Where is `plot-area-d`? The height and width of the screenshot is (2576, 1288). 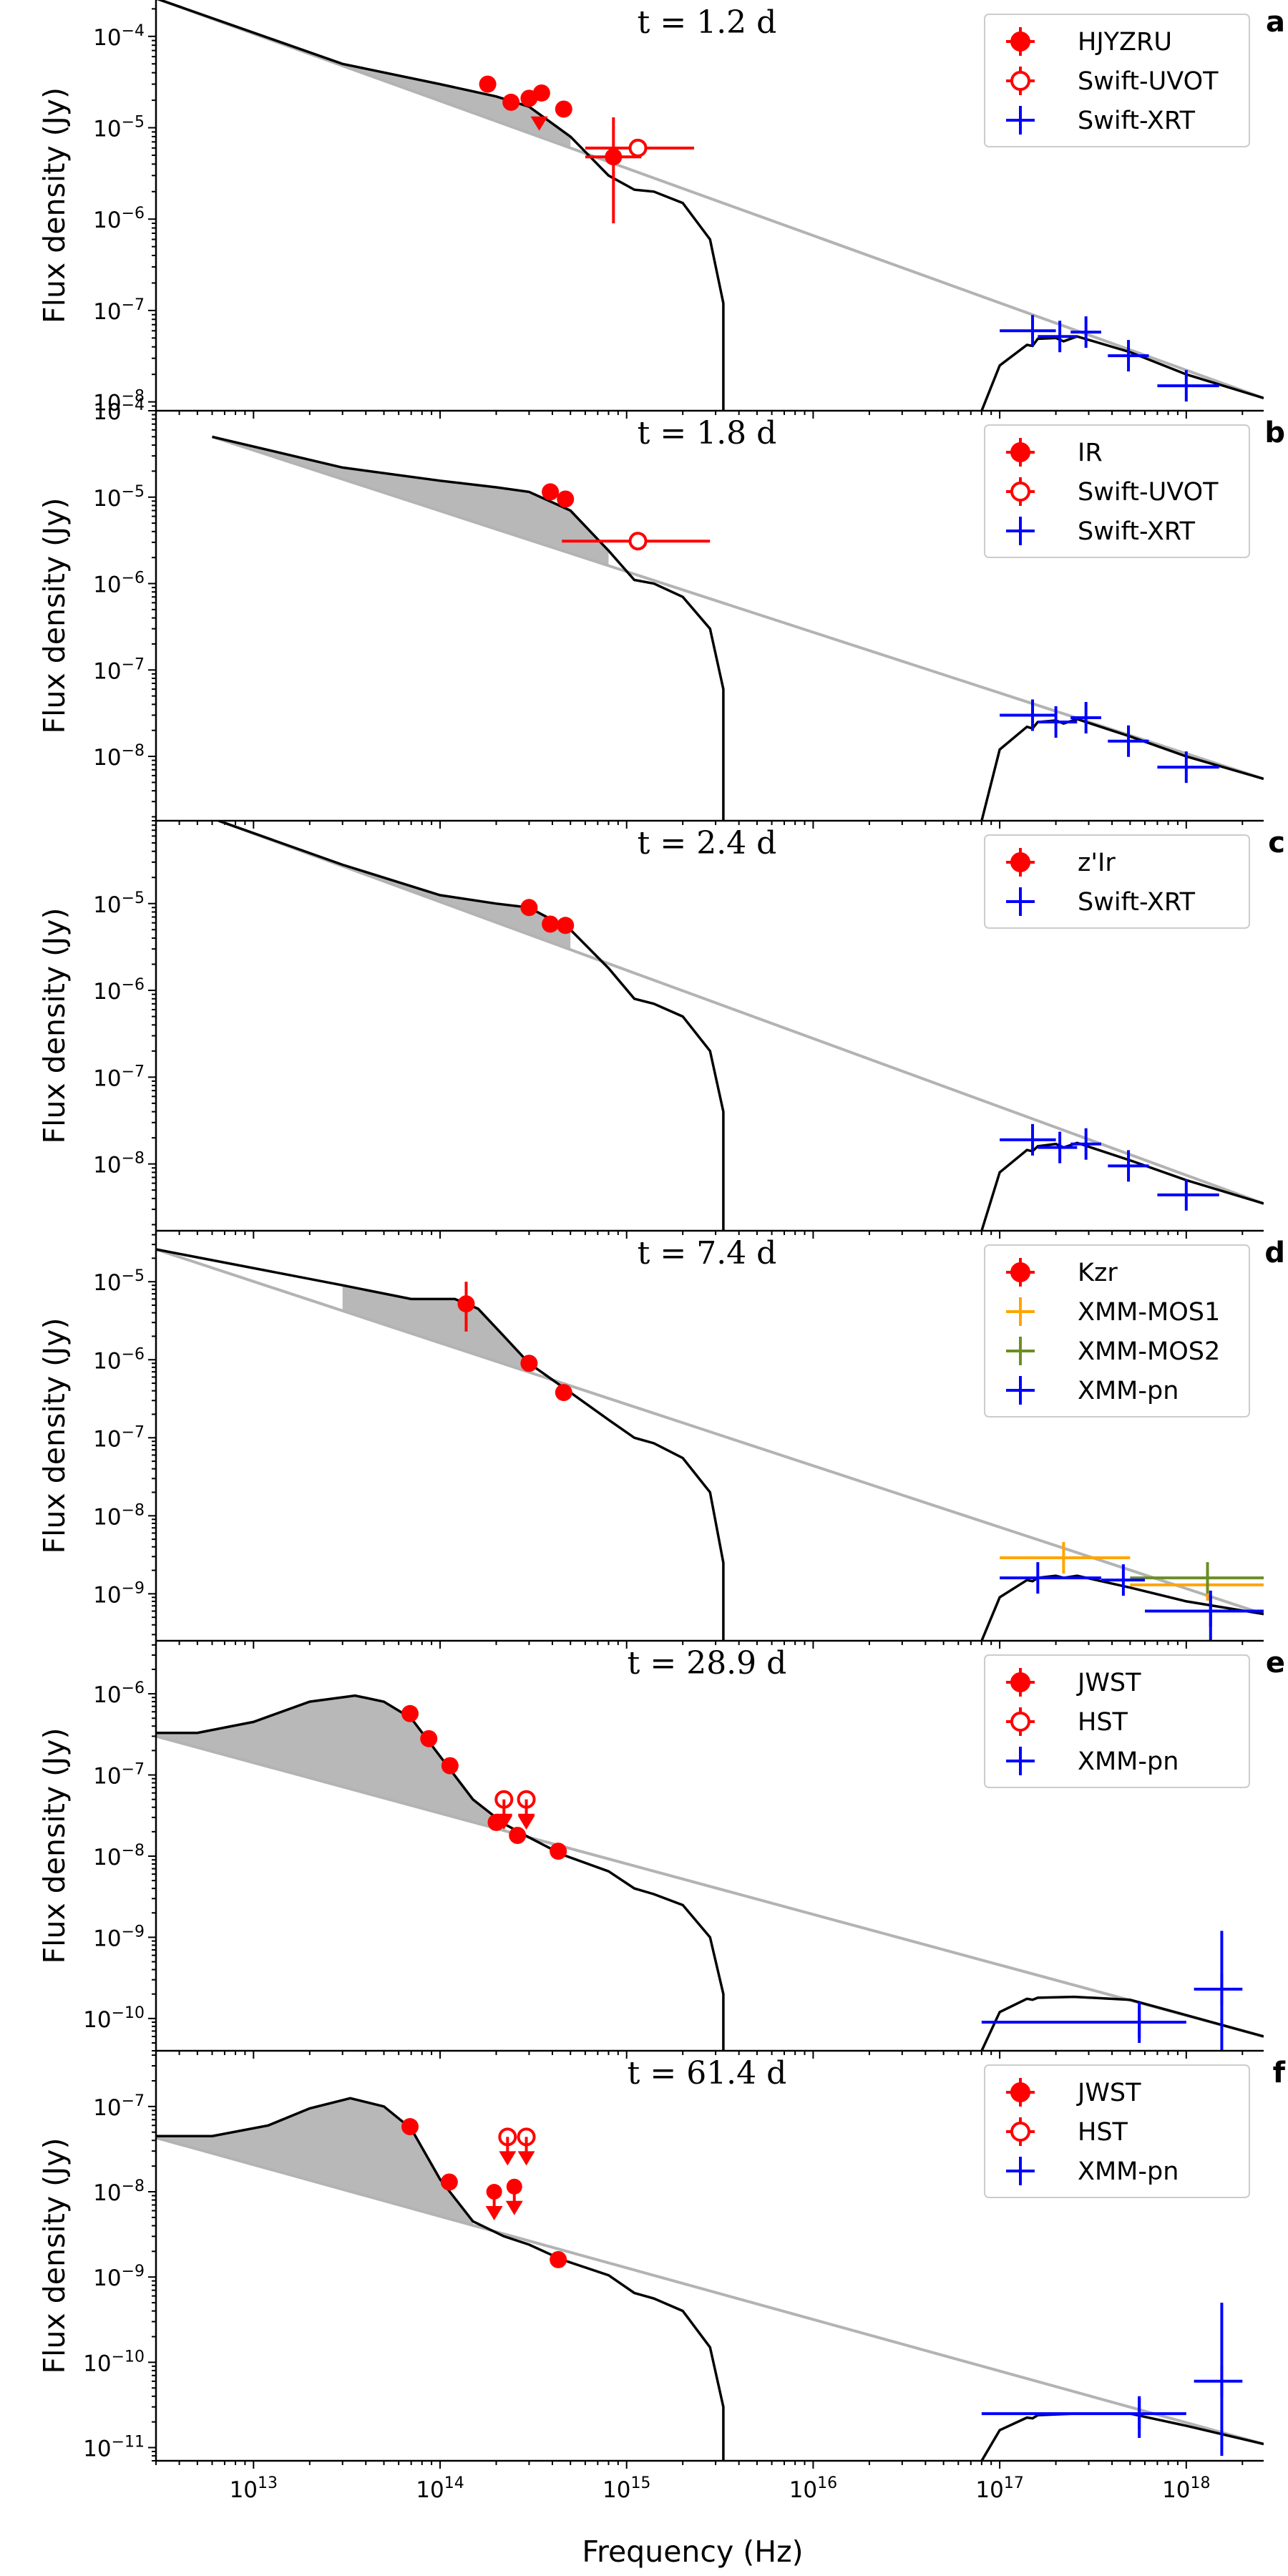
plot-area-d is located at coordinates (710, 1444).